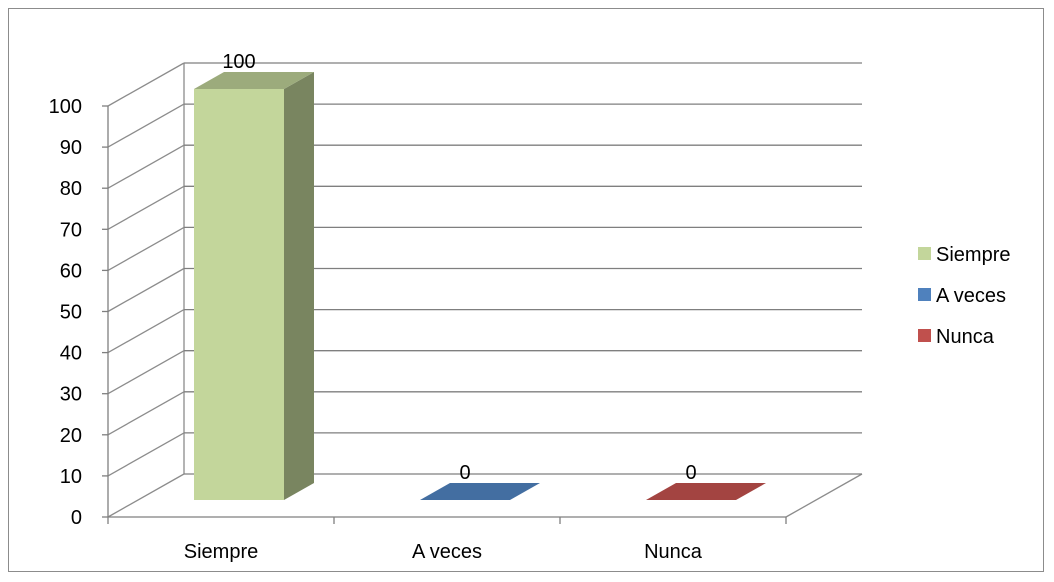 The width and height of the screenshot is (1054, 582). What do you see at coordinates (71, 230) in the screenshot?
I see `y-tick-label: 70` at bounding box center [71, 230].